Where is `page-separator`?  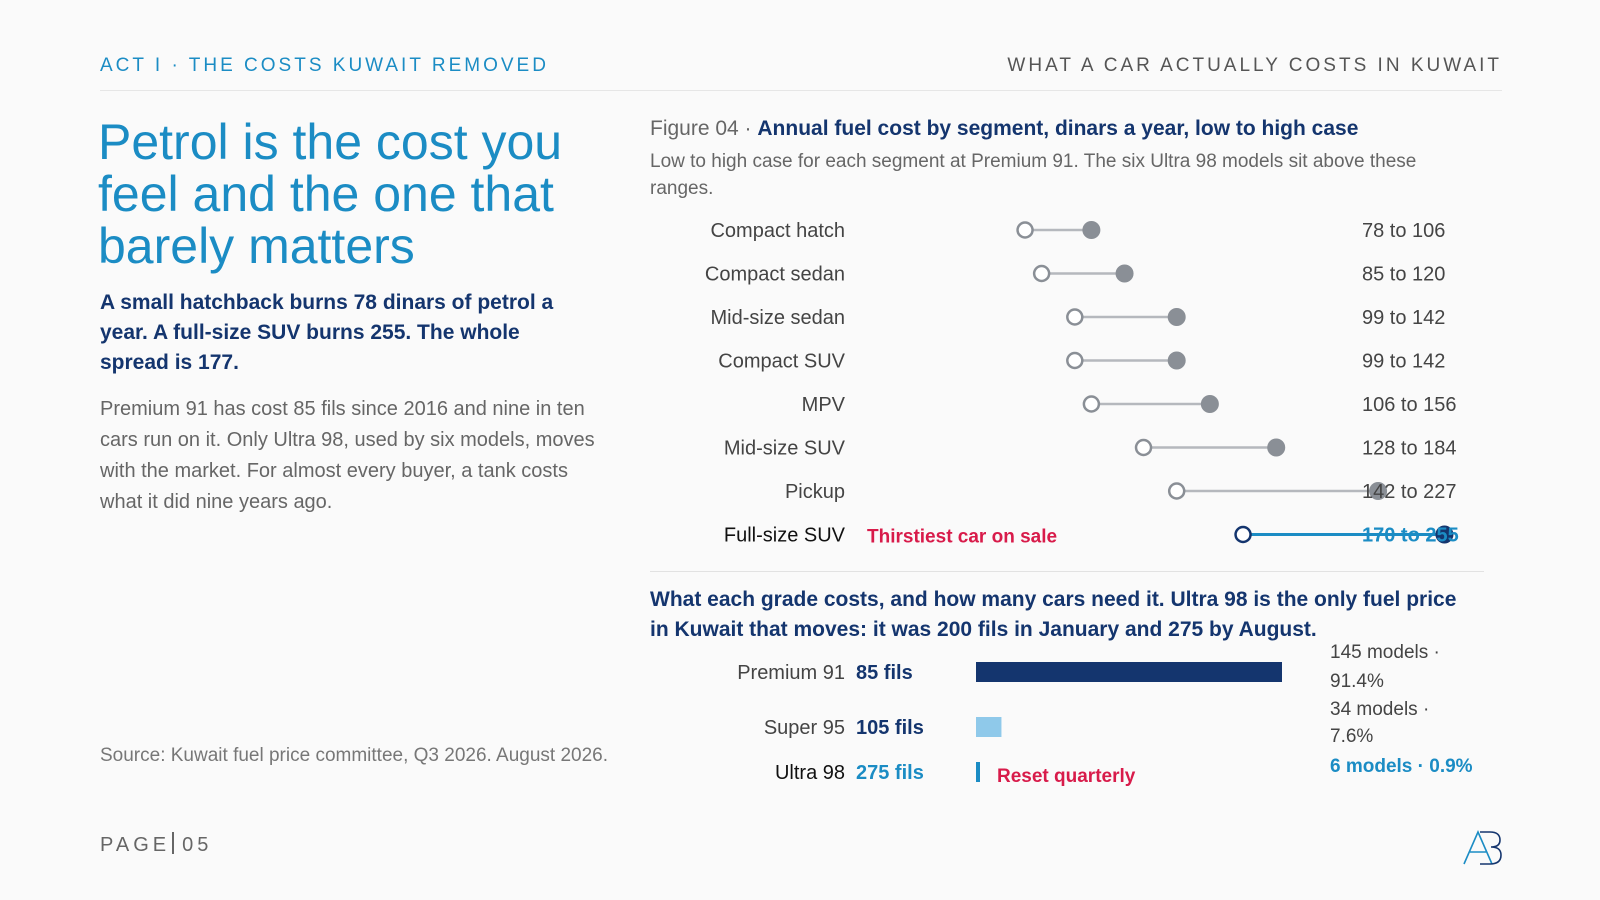
page-separator is located at coordinates (173, 843).